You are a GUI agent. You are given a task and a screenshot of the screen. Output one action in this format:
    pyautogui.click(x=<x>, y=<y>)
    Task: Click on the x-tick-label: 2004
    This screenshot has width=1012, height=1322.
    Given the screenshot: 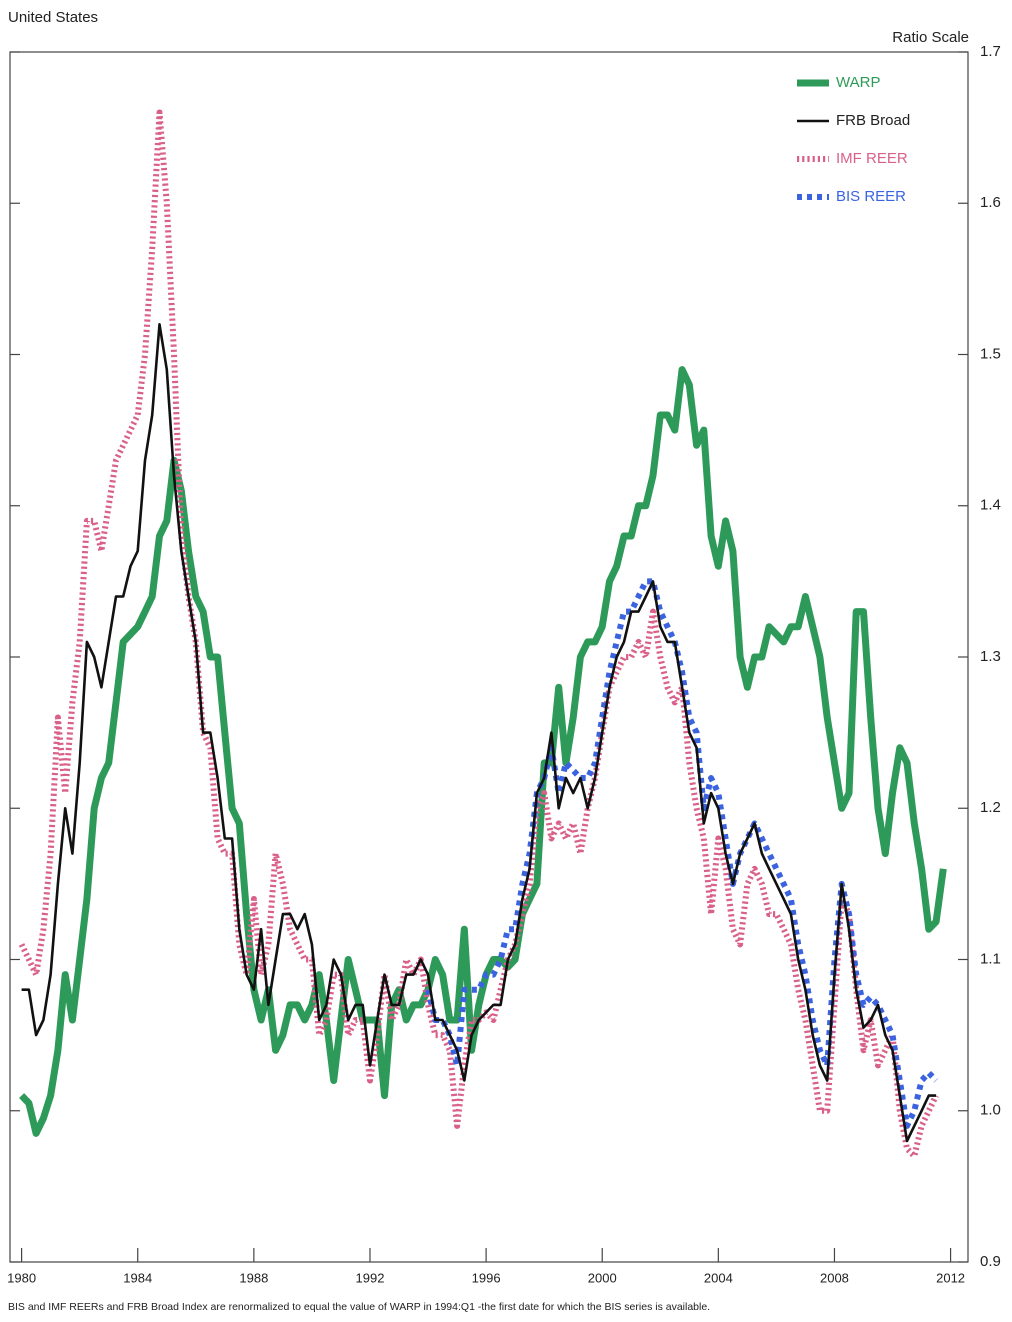 What is the action you would take?
    pyautogui.click(x=718, y=1277)
    